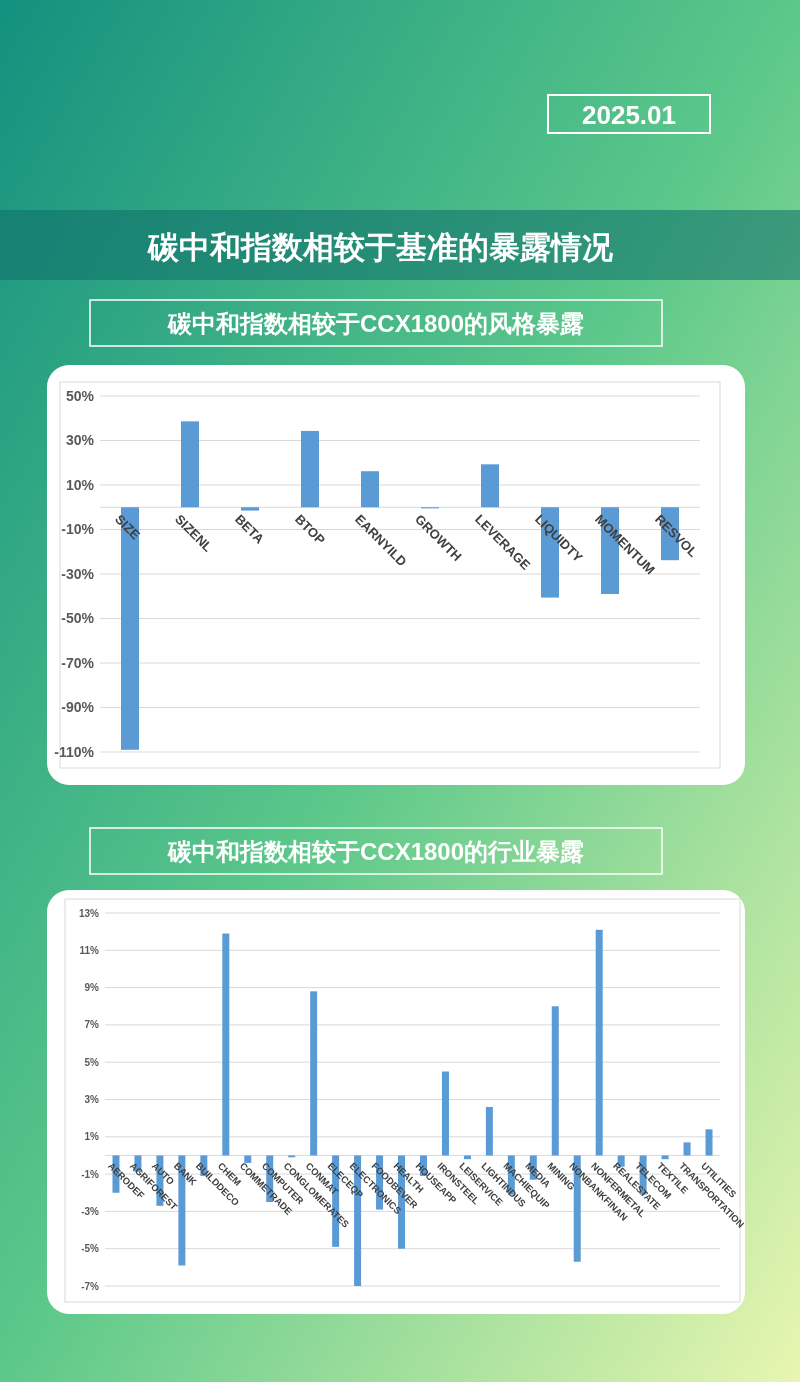 The image size is (800, 1382). I want to click on y-tick-label: 7%, so click(92, 1025).